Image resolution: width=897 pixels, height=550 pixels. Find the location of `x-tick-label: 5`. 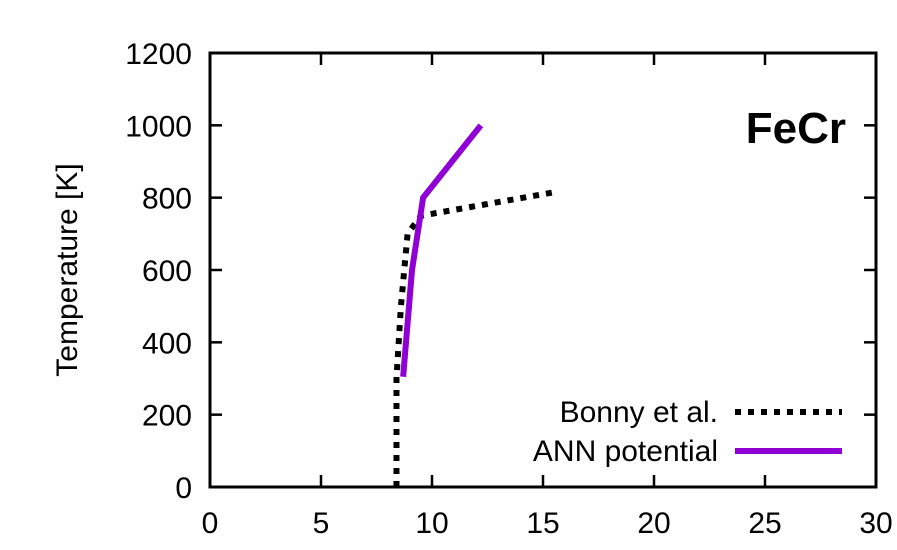

x-tick-label: 5 is located at coordinates (321, 523).